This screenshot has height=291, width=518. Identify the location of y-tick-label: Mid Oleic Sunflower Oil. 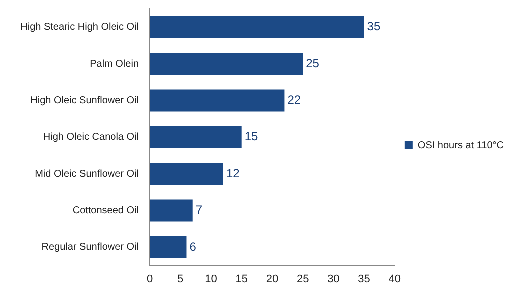
(87, 174).